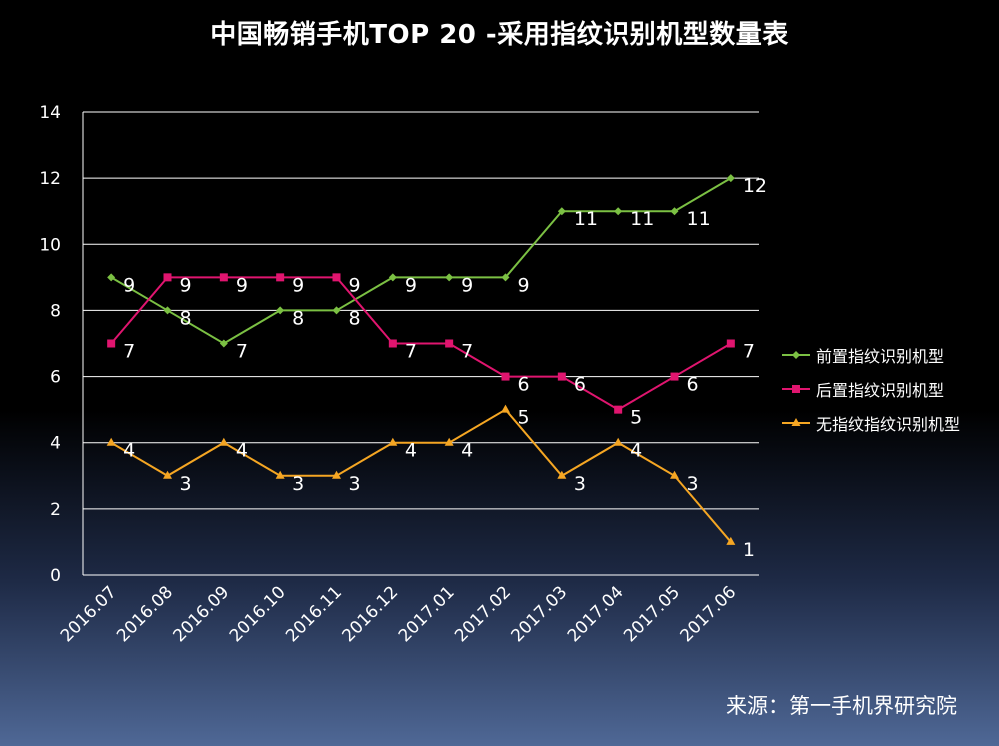 The image size is (999, 746). Describe the element at coordinates (89, 614) in the screenshot. I see `x-tick-label: 2016.07` at that location.